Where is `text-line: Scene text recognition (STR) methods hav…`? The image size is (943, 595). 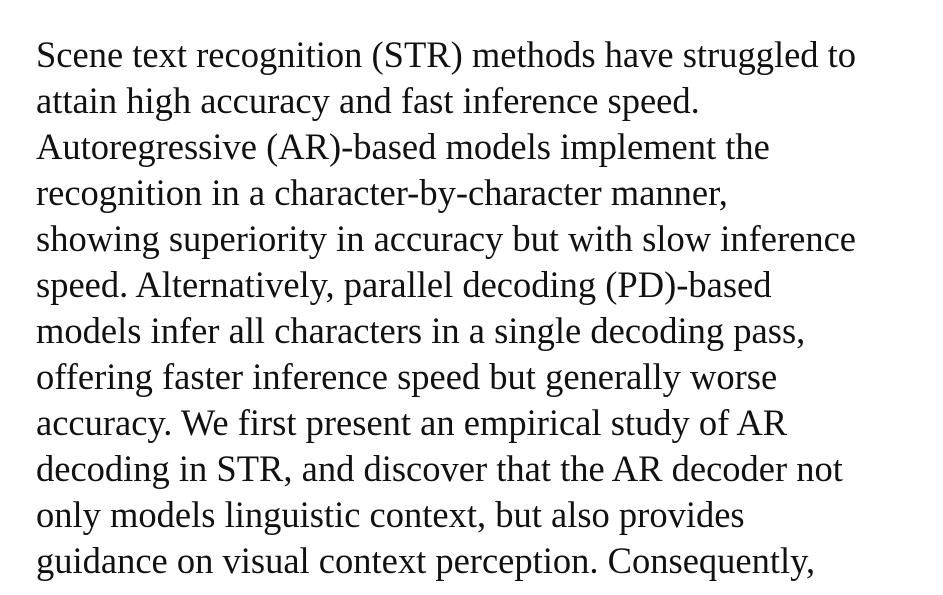
text-line: Scene text recognition (STR) methods hav… is located at coordinates (446, 54).